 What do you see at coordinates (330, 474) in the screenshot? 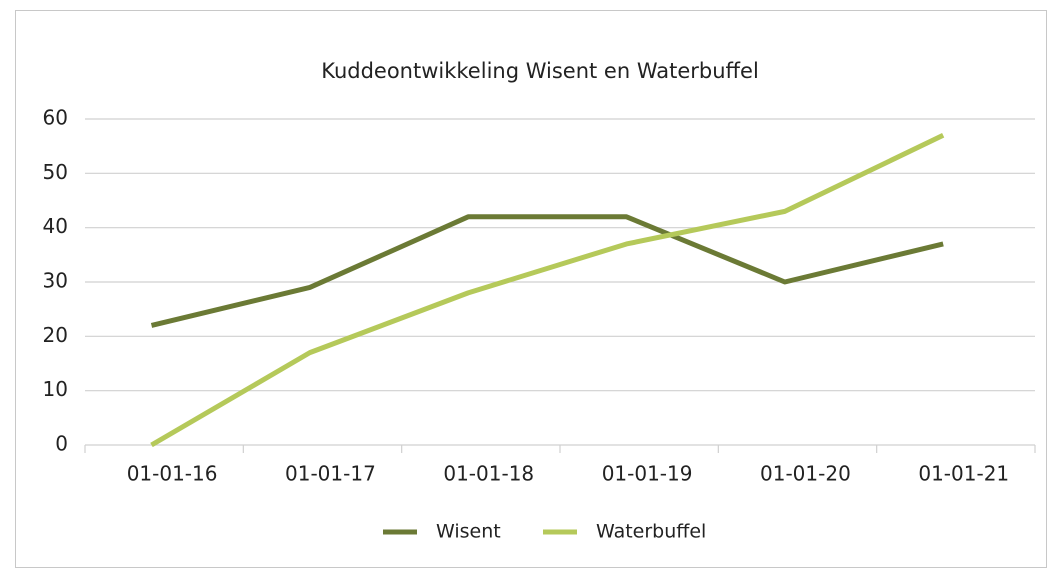
I see `x-tick-label: 01-01-17` at bounding box center [330, 474].